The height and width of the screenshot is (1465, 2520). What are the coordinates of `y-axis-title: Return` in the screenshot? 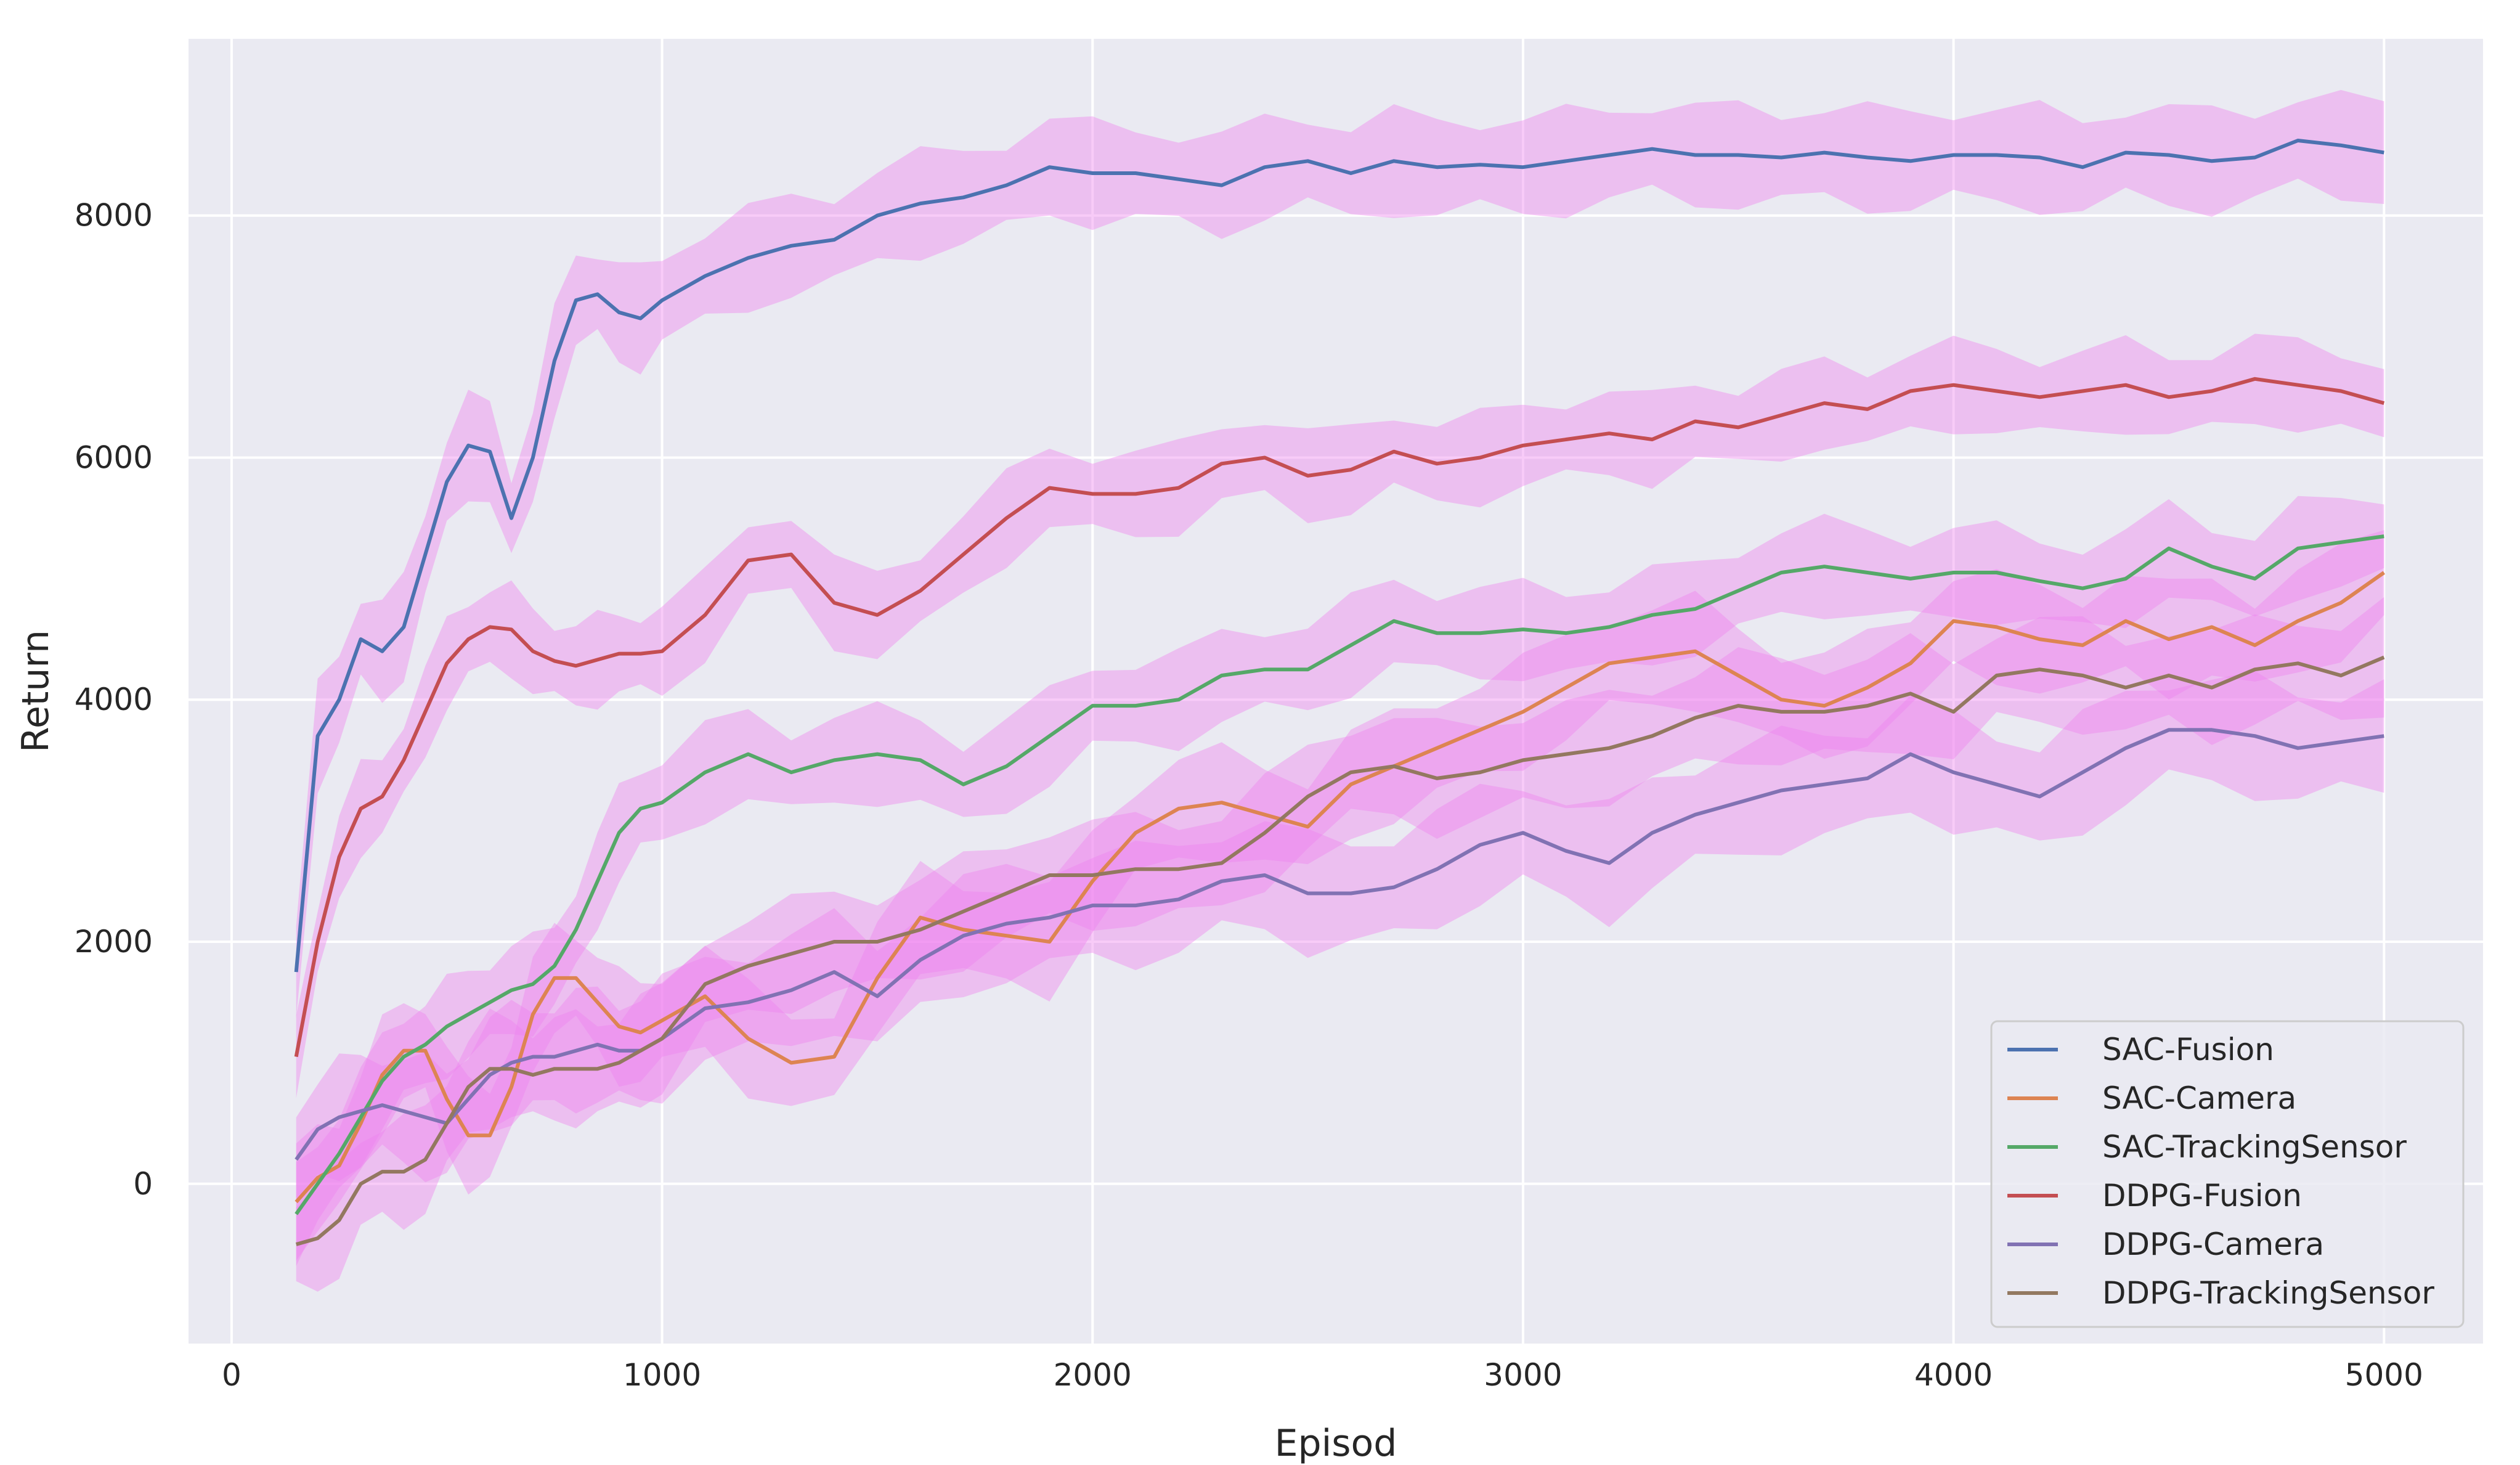 It's located at (35, 691).